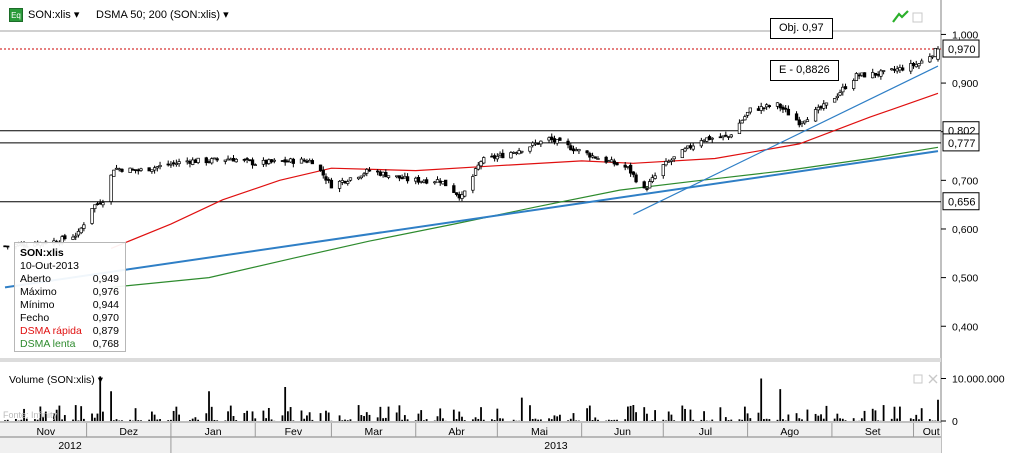 The height and width of the screenshot is (453, 1017). I want to click on data-row-value: 0,944, so click(105, 305).